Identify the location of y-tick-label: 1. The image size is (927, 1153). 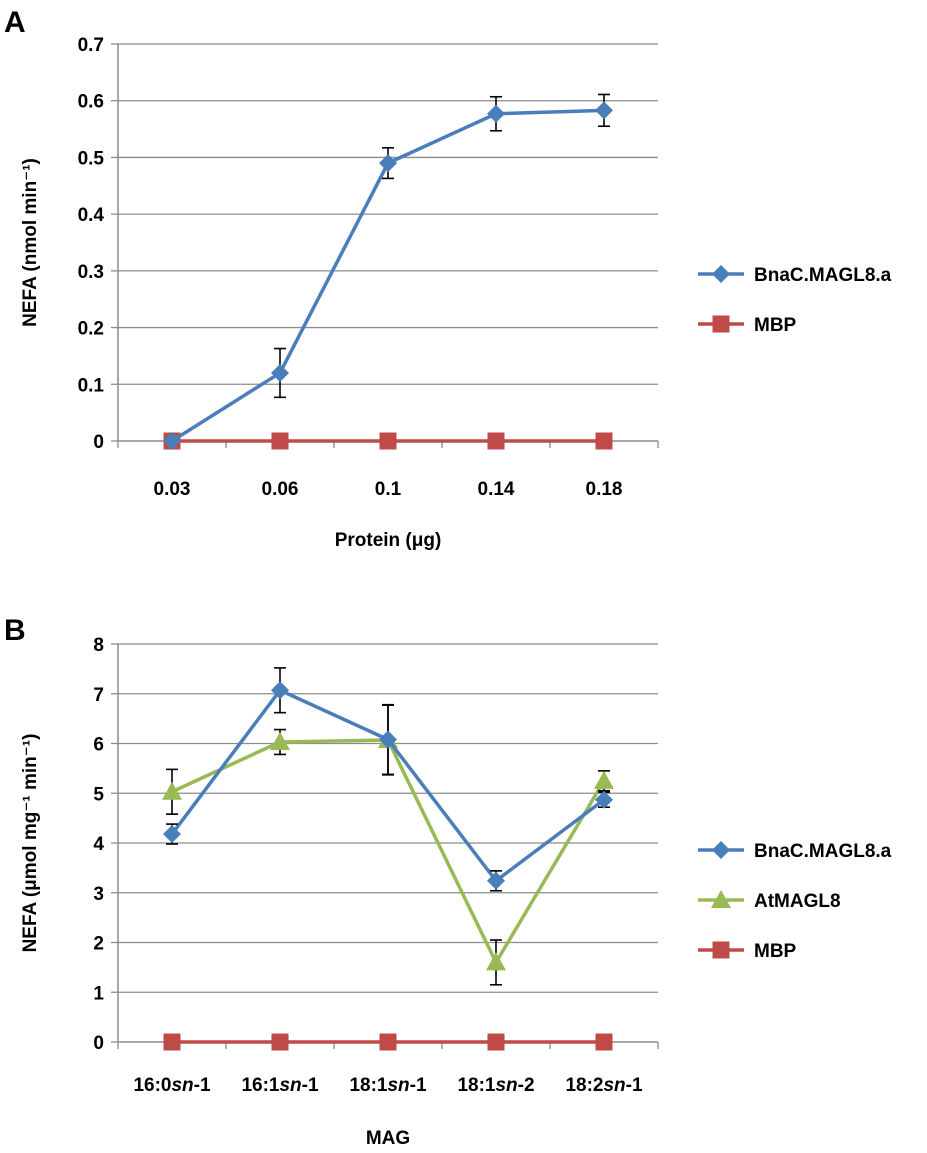
(98, 993).